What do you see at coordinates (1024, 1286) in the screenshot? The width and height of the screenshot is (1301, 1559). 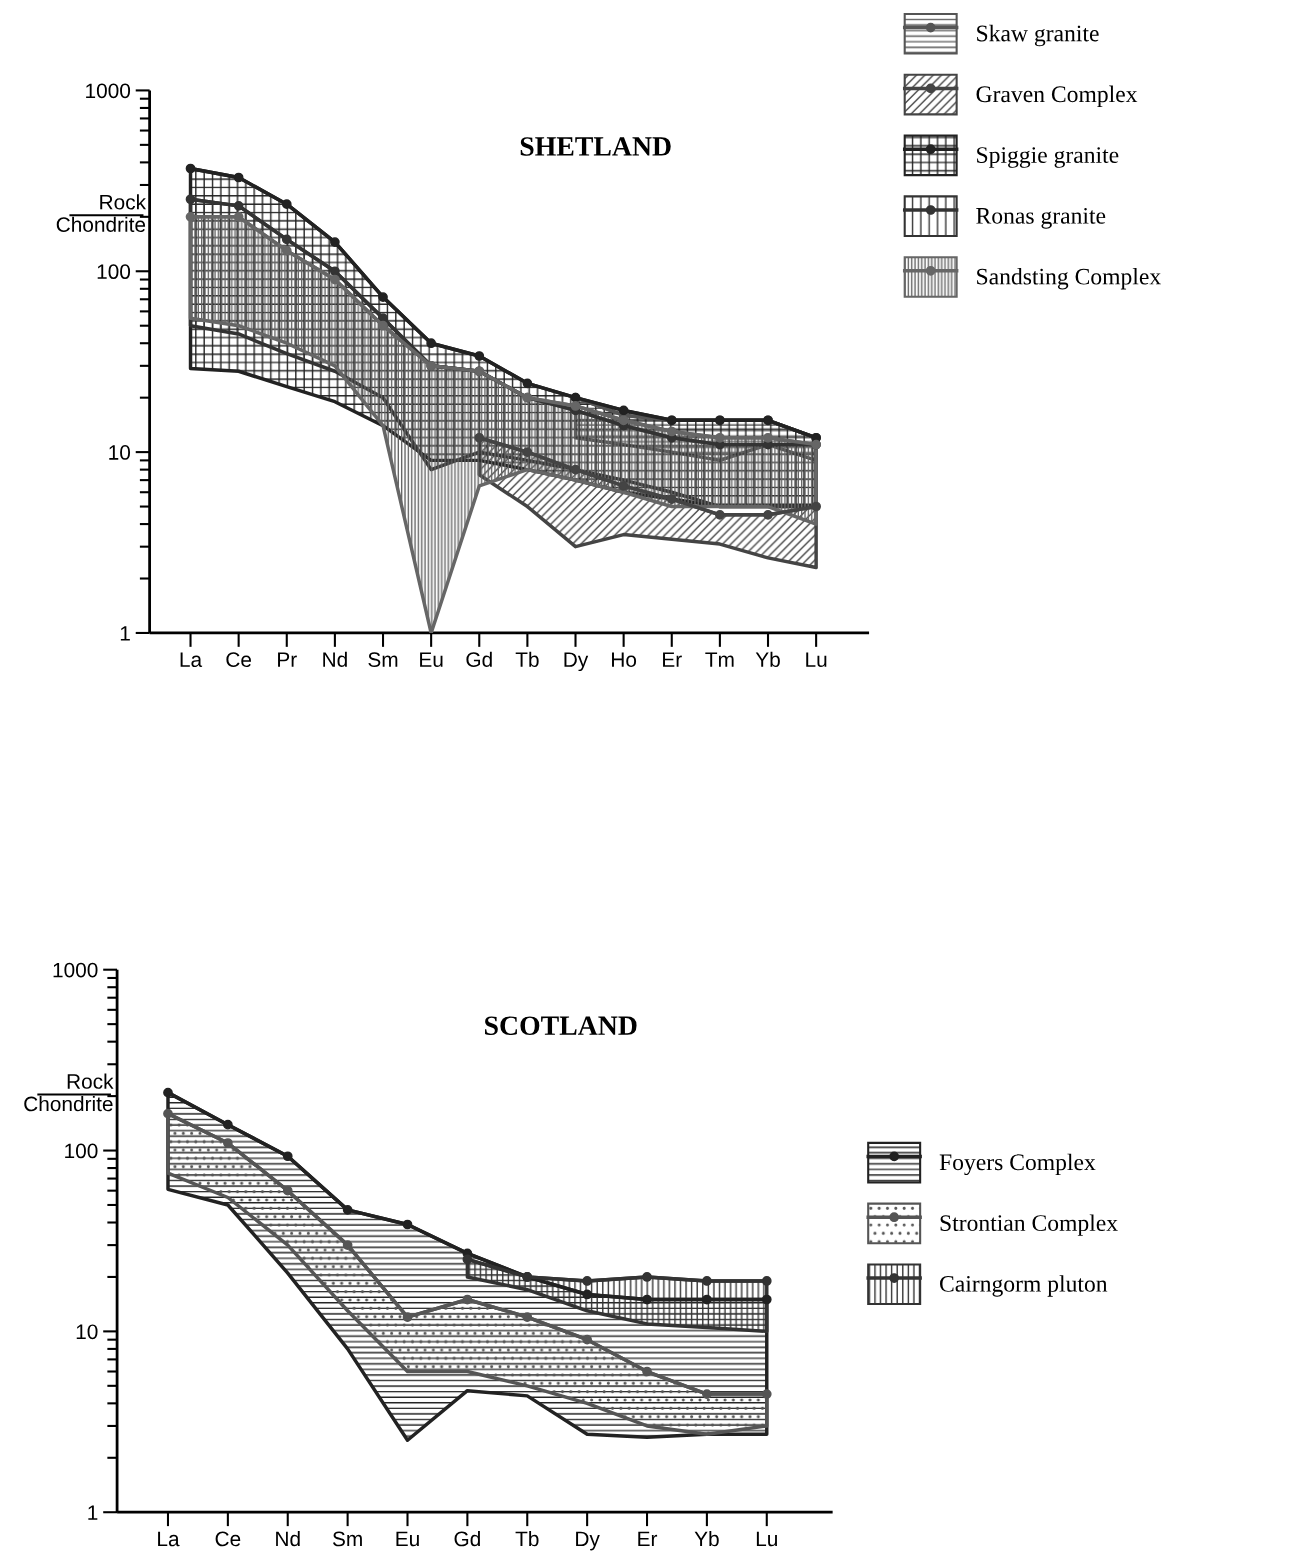 I see `legend-label: Cairngorm pluton` at bounding box center [1024, 1286].